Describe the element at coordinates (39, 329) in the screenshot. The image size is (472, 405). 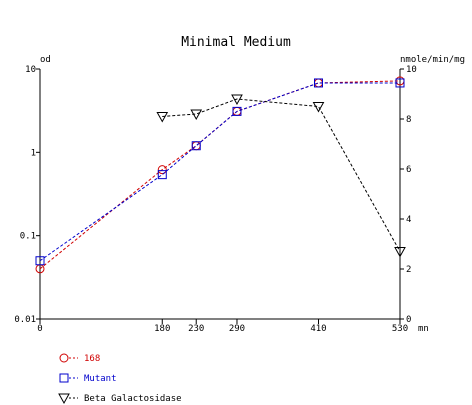
I see `x-tick-label: 0` at that location.